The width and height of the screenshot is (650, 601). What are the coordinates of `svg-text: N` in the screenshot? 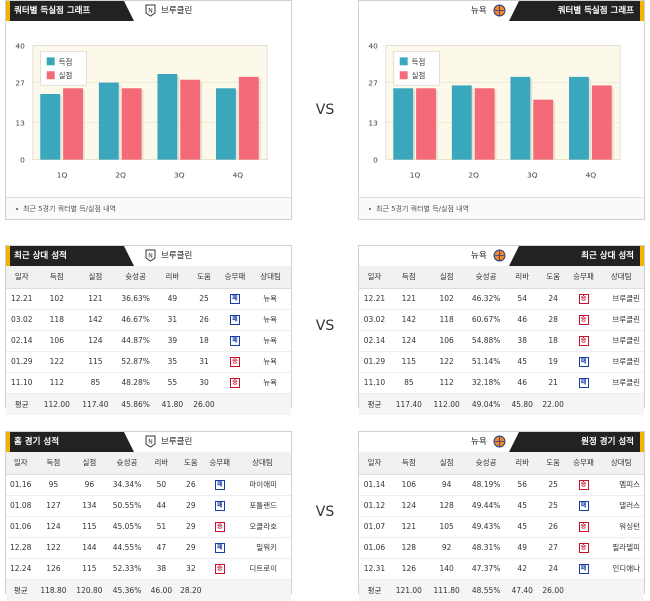 It's located at (150, 256).